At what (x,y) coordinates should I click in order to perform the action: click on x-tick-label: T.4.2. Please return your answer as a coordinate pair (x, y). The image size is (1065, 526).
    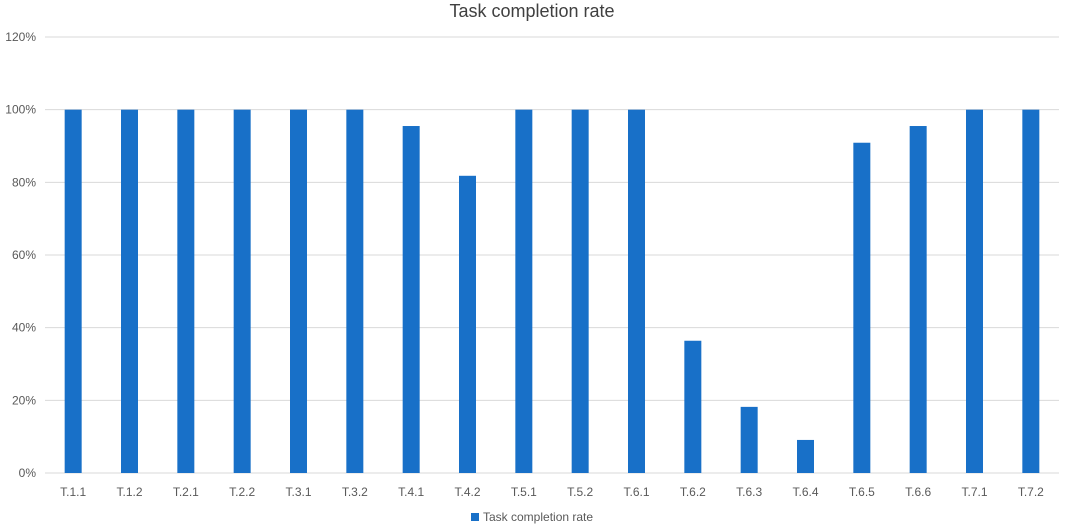
    Looking at the image, I should click on (467, 492).